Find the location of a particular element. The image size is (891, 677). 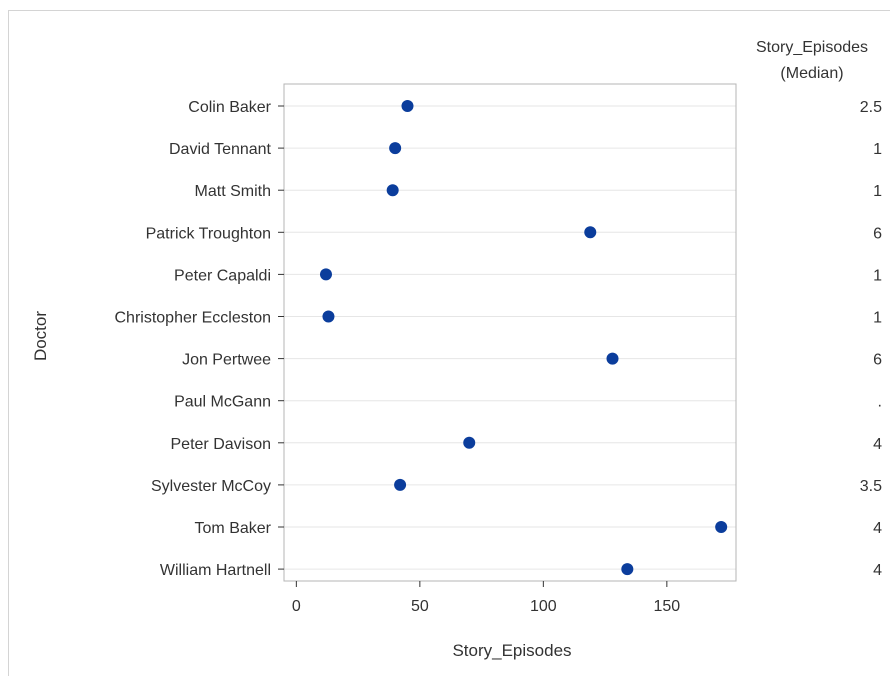

x-tick-label: 100 is located at coordinates (543, 606).